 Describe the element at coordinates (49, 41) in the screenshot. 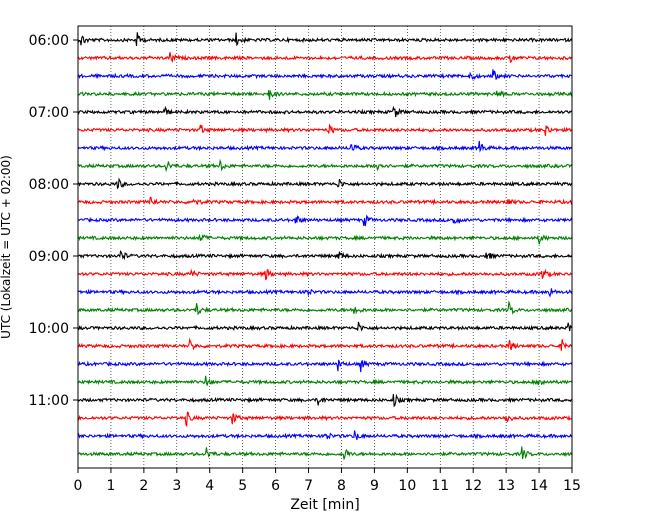

I see `y-tick-label: 06:00` at that location.